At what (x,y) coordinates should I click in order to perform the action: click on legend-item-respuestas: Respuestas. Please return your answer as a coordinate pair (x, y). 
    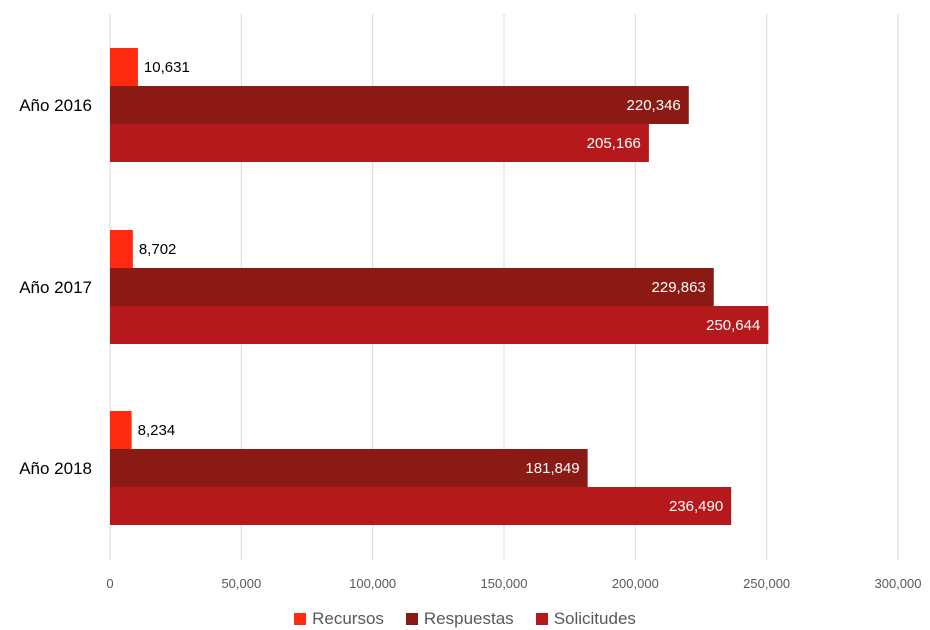
    Looking at the image, I should click on (459, 619).